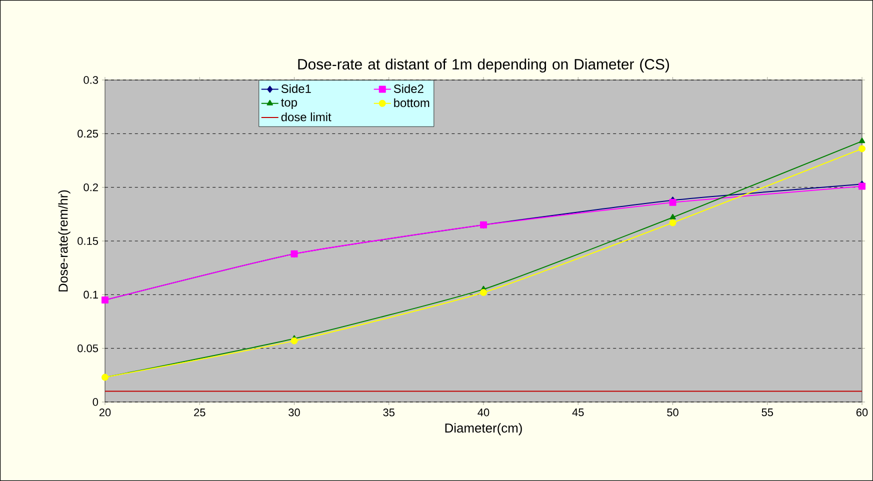 Image resolution: width=873 pixels, height=481 pixels. I want to click on chart-title: Dose-rate at distant of 1m depending on Diameter (CS), so click(483, 65).